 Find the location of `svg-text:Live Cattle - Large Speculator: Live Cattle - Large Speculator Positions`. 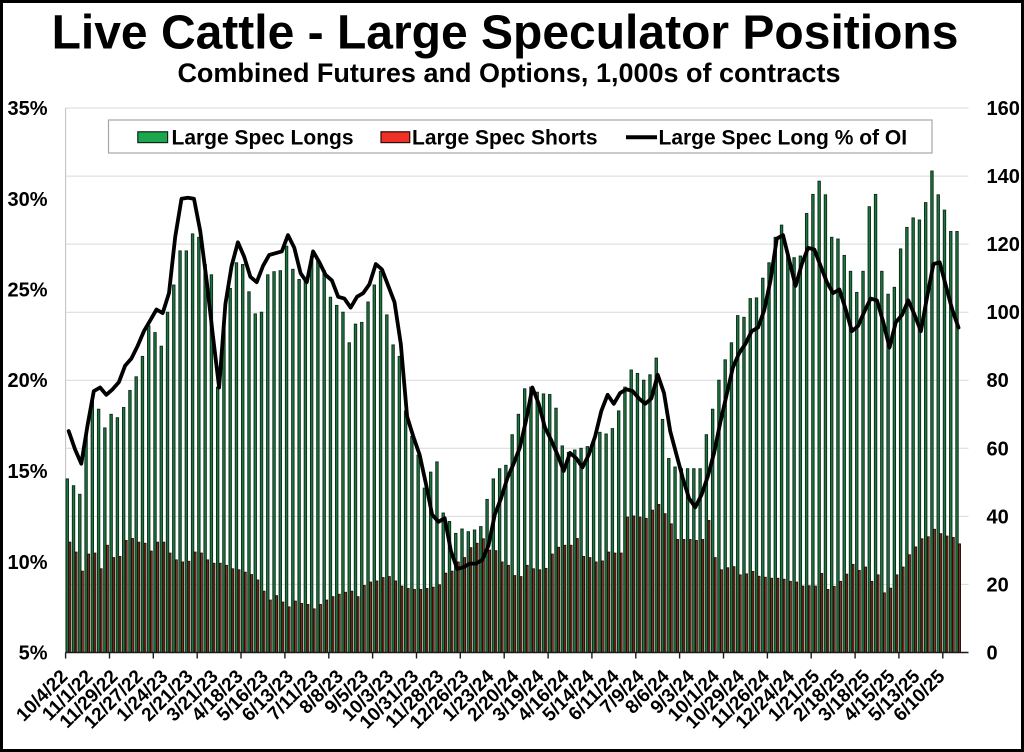

svg-text:Live Cattle - Large Speculator: Live Cattle - Large Speculator Positions is located at coordinates (505, 33).